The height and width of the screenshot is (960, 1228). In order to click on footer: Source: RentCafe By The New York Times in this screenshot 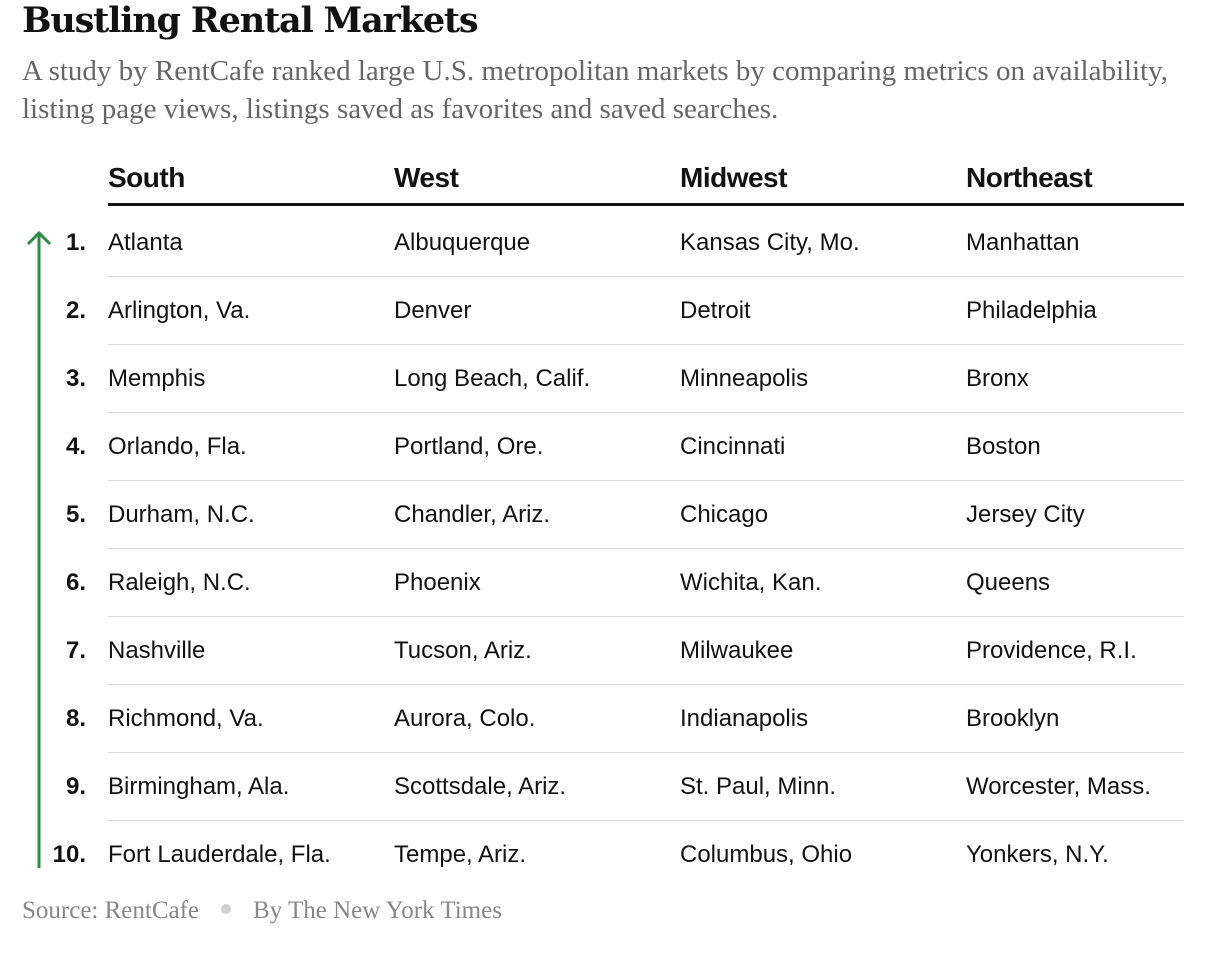, I will do `click(262, 911)`.